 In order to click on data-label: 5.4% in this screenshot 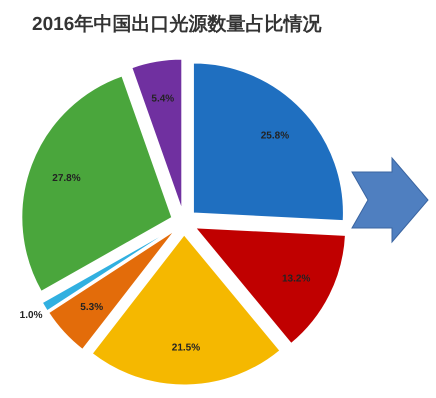, I will do `click(162, 98)`.